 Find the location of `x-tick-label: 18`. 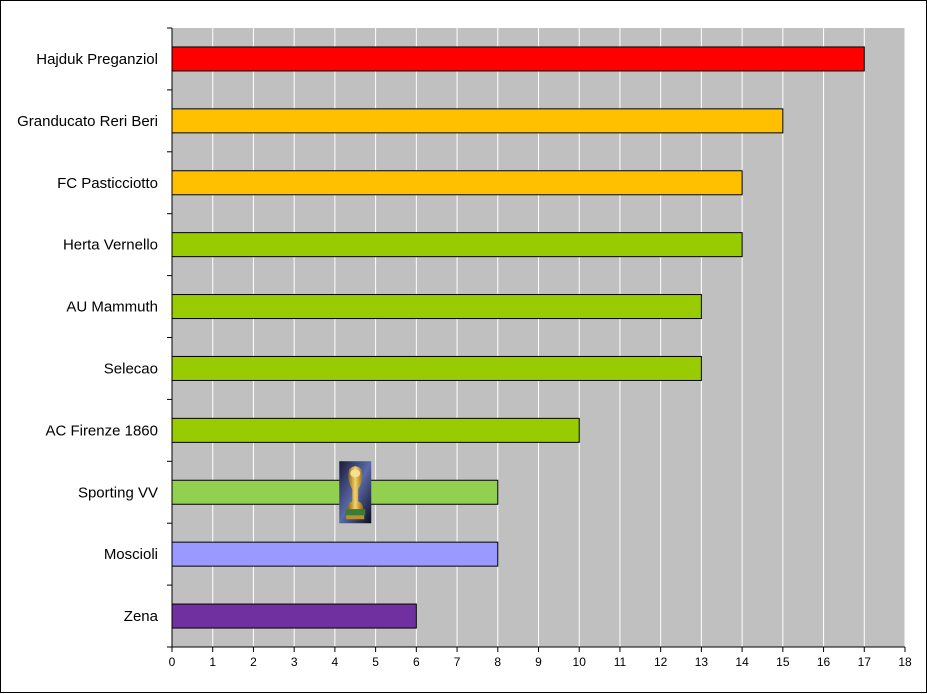

x-tick-label: 18 is located at coordinates (905, 662).